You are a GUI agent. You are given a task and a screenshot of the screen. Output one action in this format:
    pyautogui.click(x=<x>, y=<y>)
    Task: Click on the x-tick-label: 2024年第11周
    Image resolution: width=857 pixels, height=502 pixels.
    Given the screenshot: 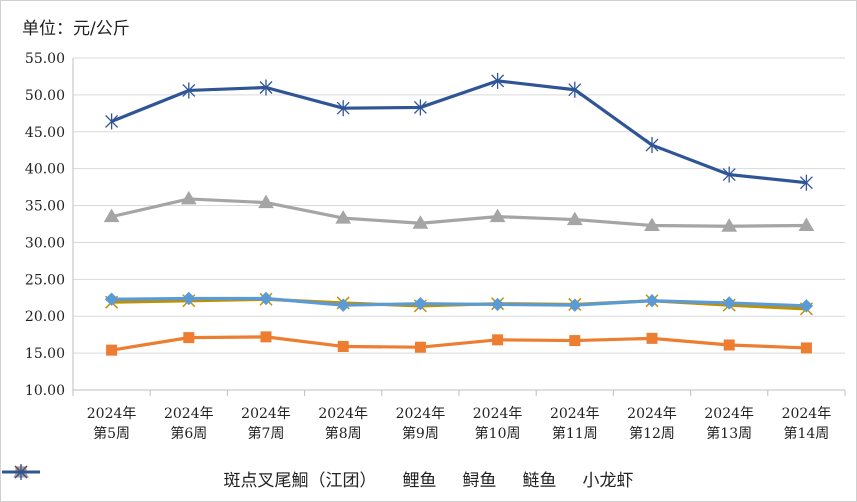 What is the action you would take?
    pyautogui.click(x=575, y=424)
    